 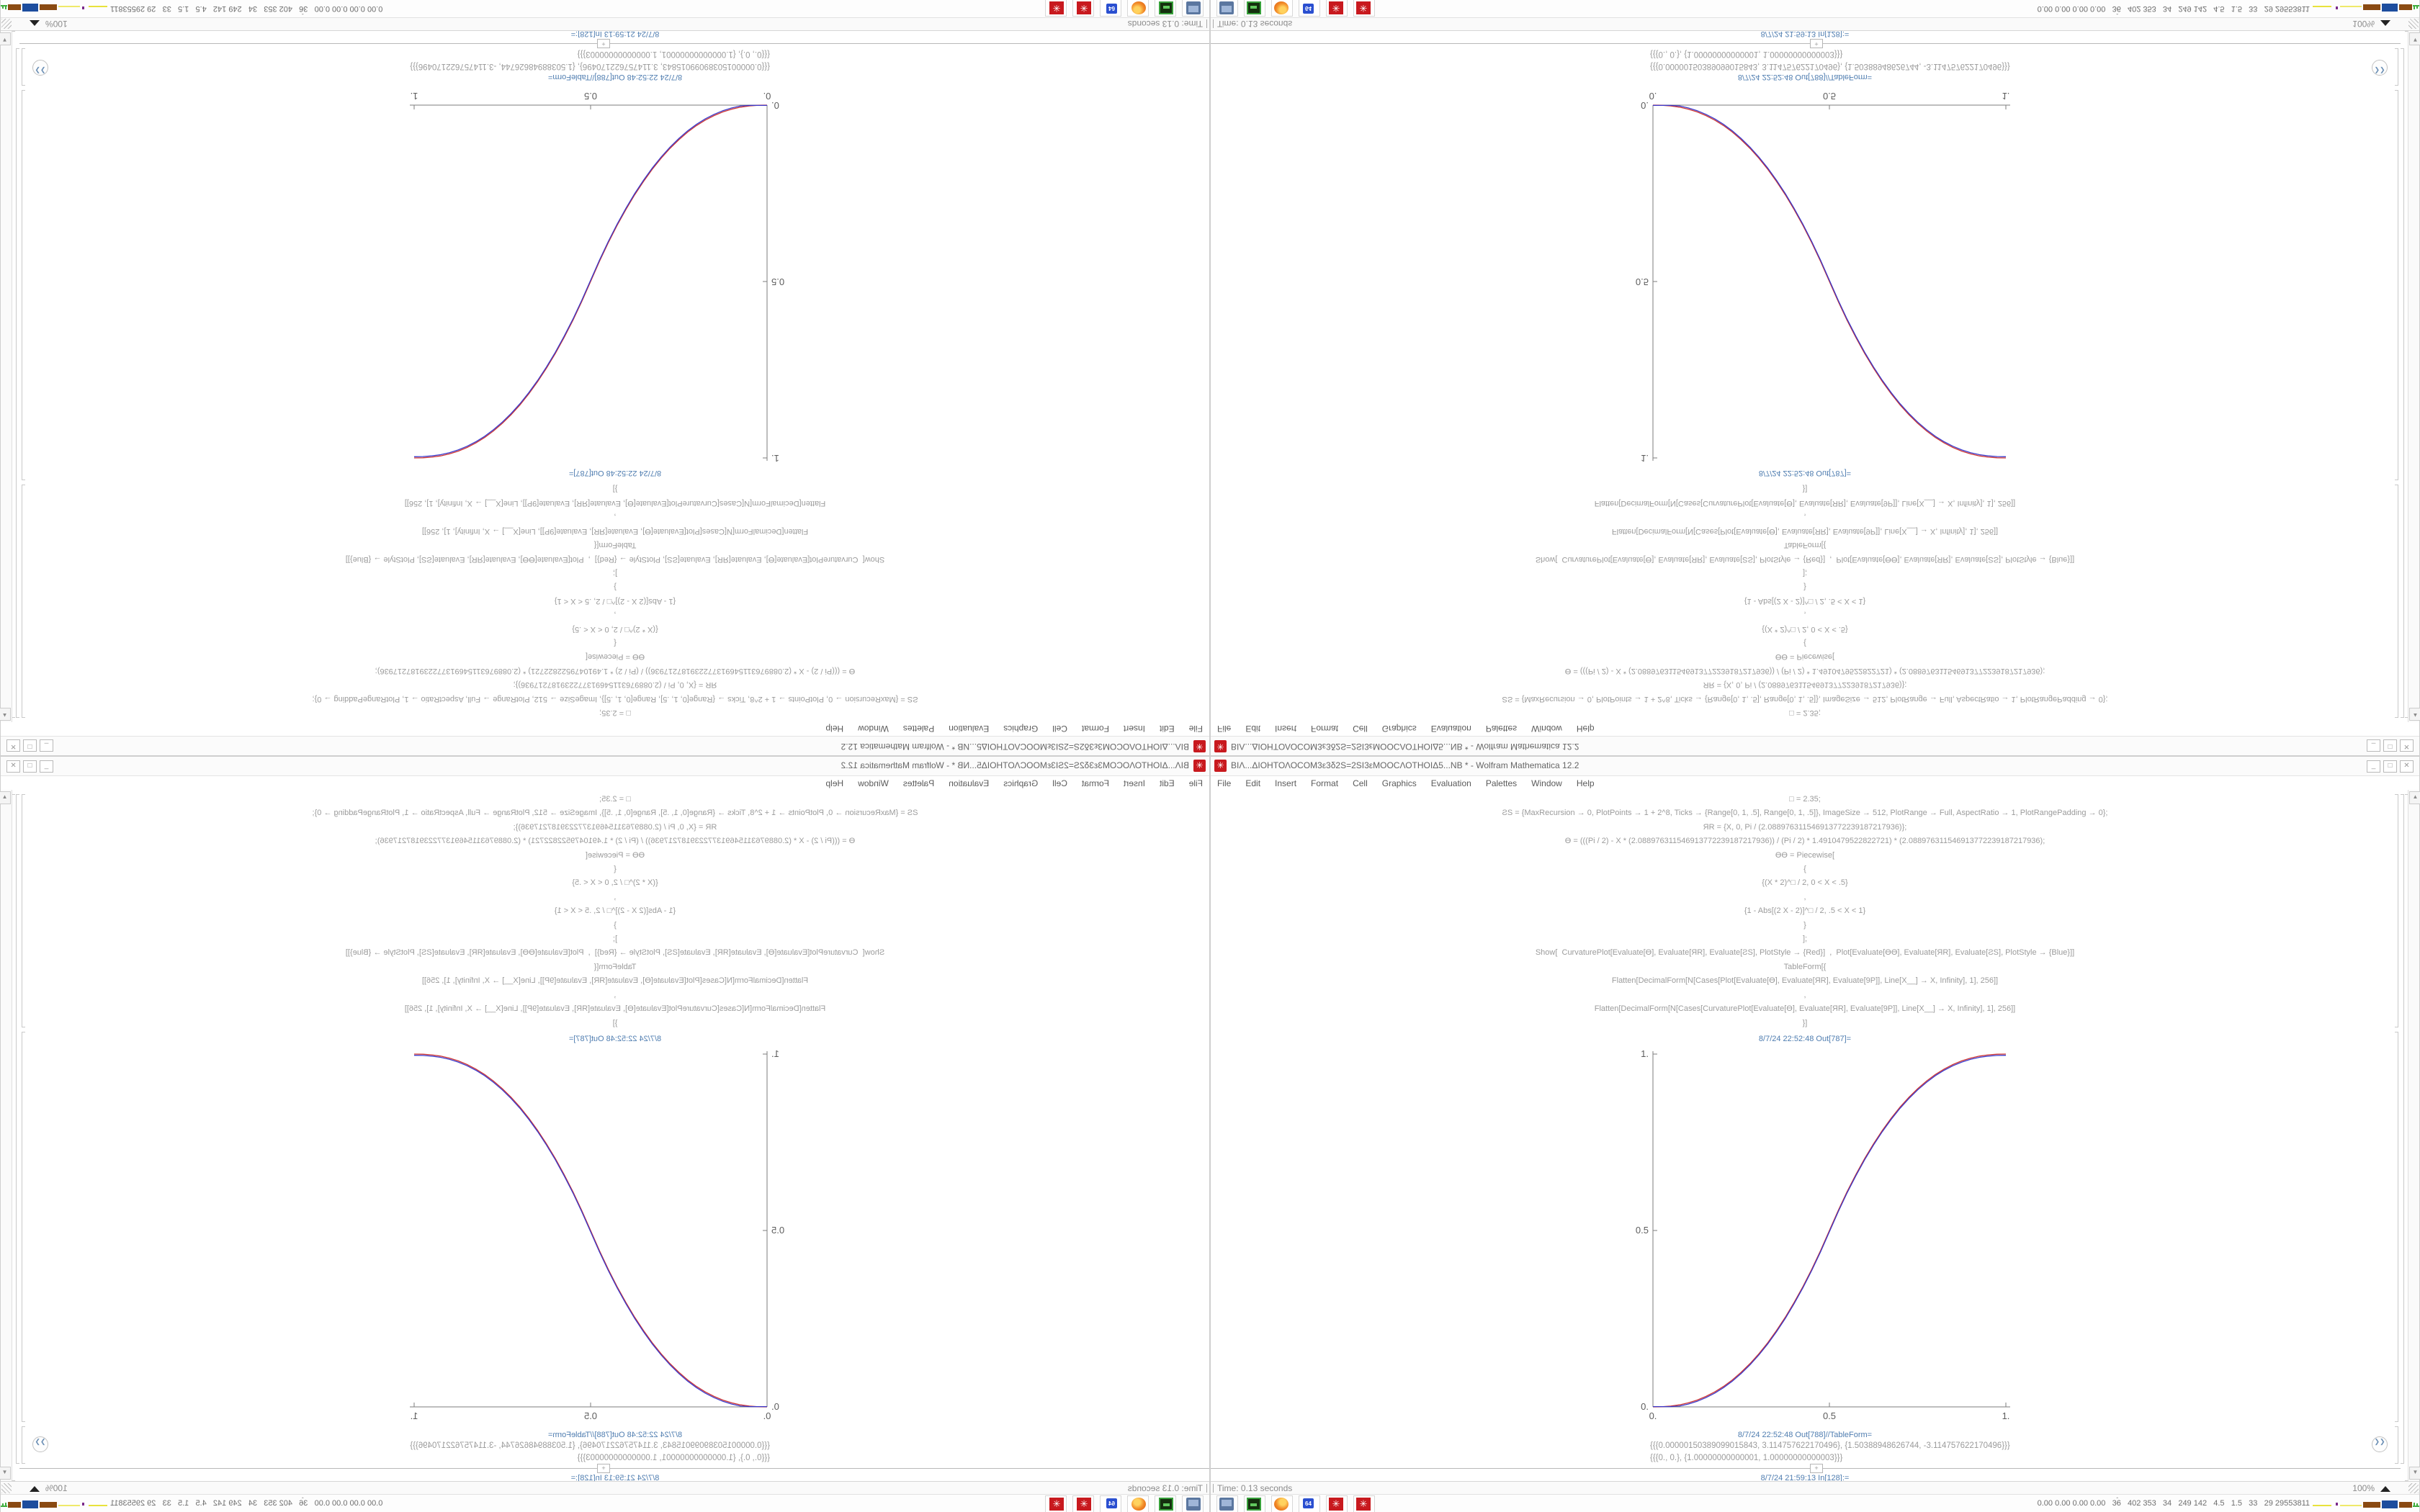 I want to click on mathematica-icon: ✳, so click(x=1083, y=1503).